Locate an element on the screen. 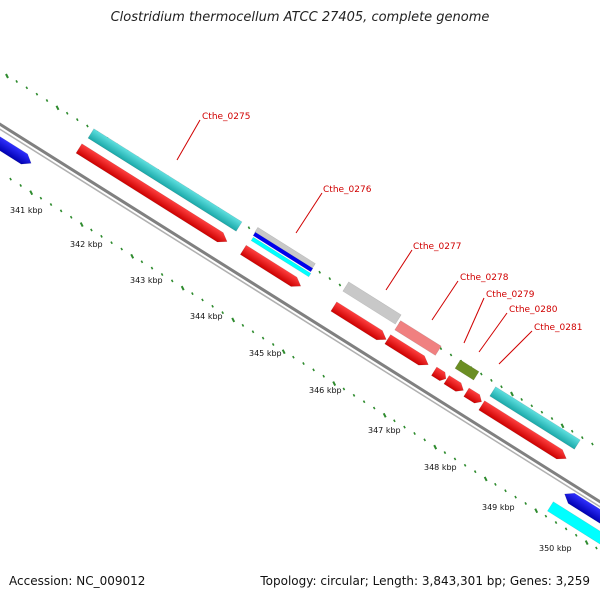  cyan-band-0276-group is located at coordinates (281, 257).